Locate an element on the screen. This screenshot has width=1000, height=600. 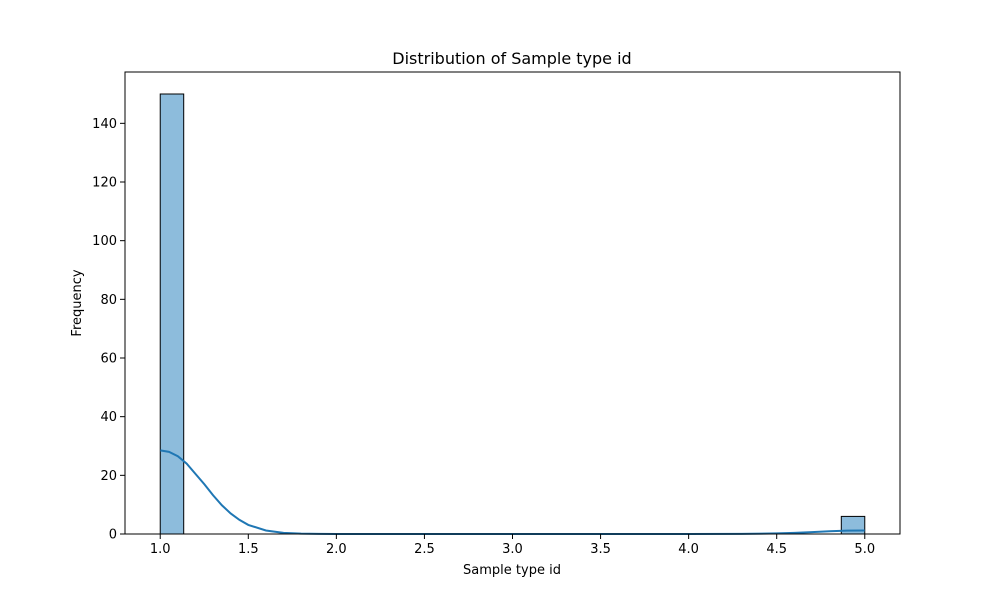
x-tick-label-3: 2.5 is located at coordinates (424, 549).